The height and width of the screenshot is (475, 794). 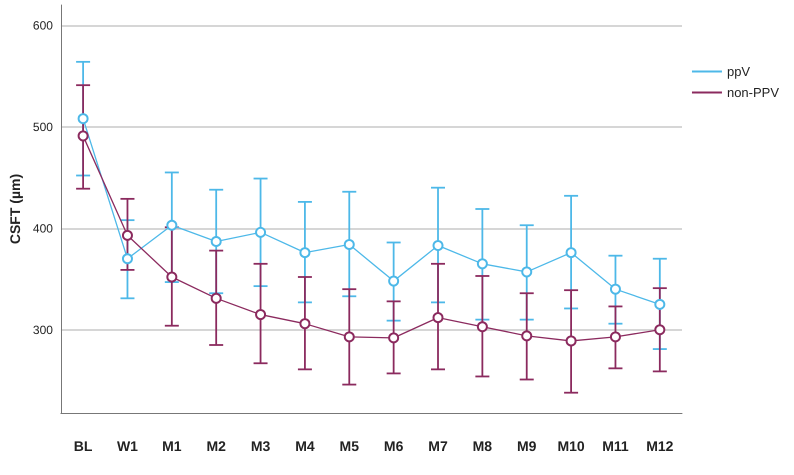 I want to click on x-tick-label: M12, so click(x=660, y=446).